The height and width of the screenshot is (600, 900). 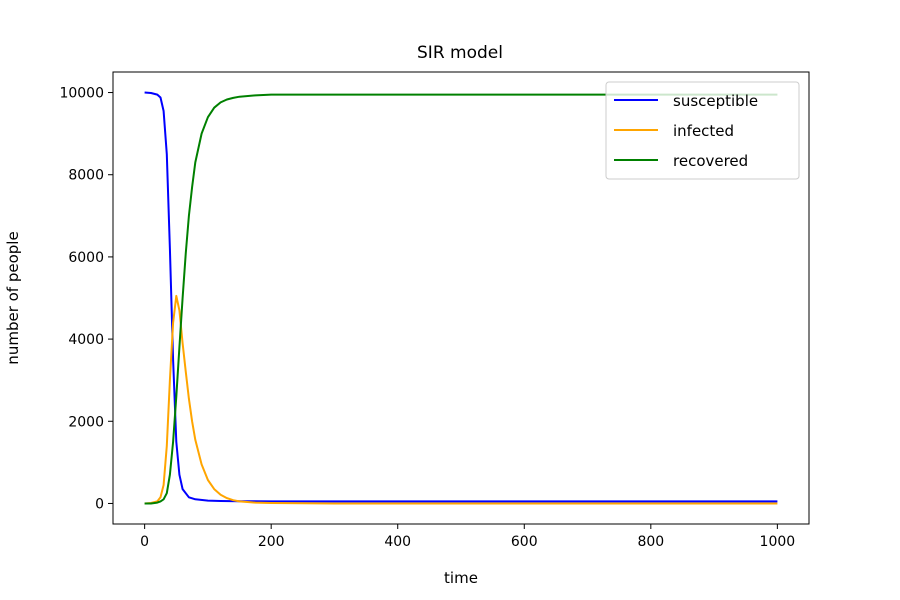 What do you see at coordinates (86, 422) in the screenshot?
I see `y-tick-label: 2000` at bounding box center [86, 422].